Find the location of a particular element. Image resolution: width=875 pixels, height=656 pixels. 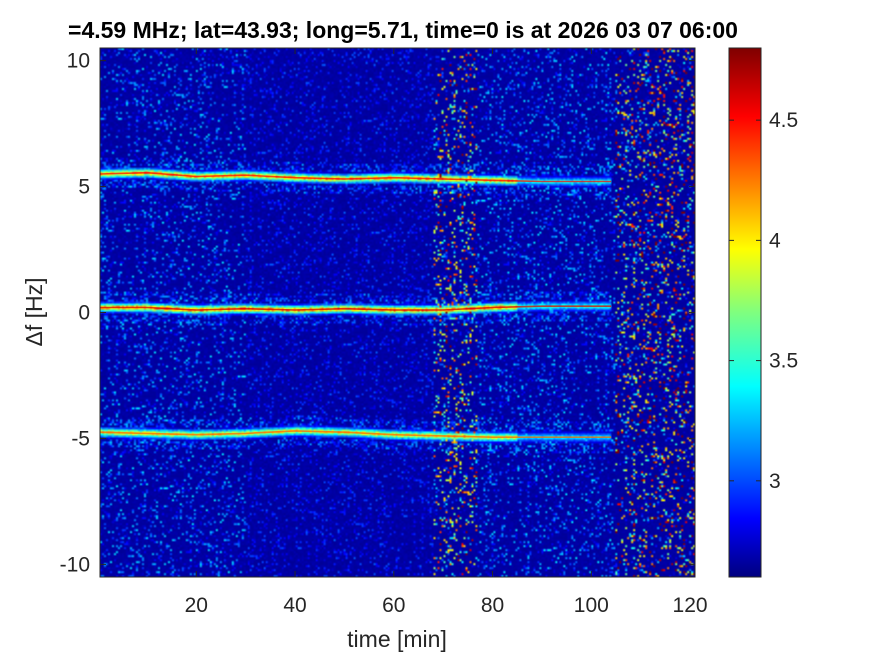

x-tick-label: 80 is located at coordinates (492, 605).